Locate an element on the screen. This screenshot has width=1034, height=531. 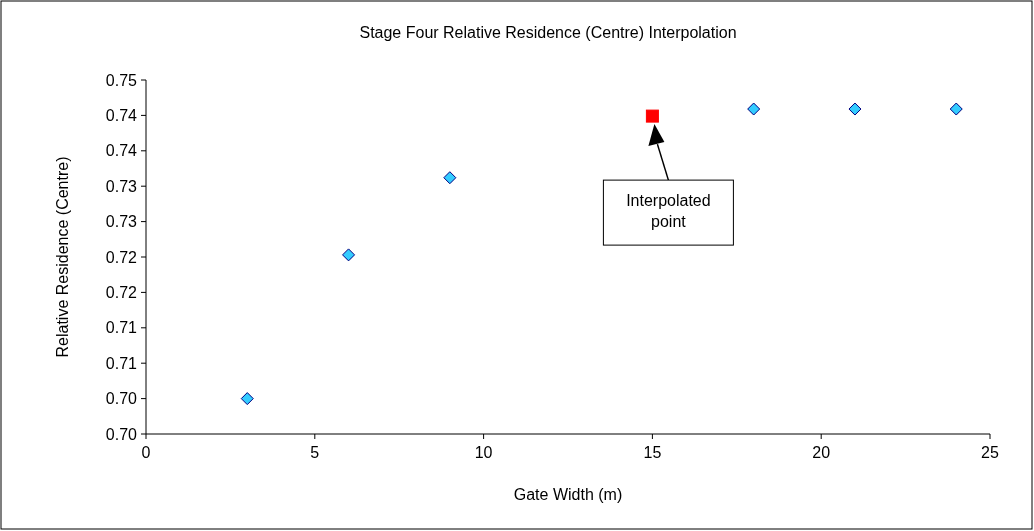
y-tick-label: 0.75 is located at coordinates (121, 80).